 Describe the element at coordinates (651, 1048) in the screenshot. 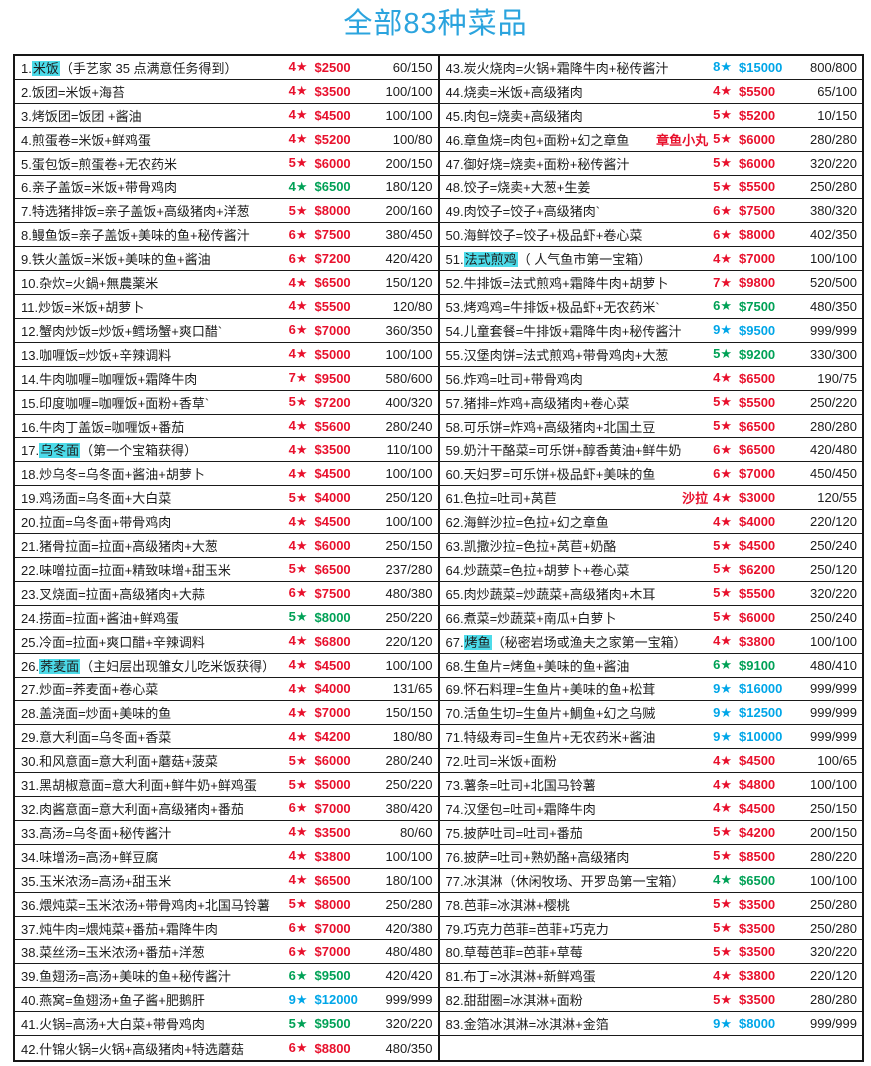

I see `recipe-row` at that location.